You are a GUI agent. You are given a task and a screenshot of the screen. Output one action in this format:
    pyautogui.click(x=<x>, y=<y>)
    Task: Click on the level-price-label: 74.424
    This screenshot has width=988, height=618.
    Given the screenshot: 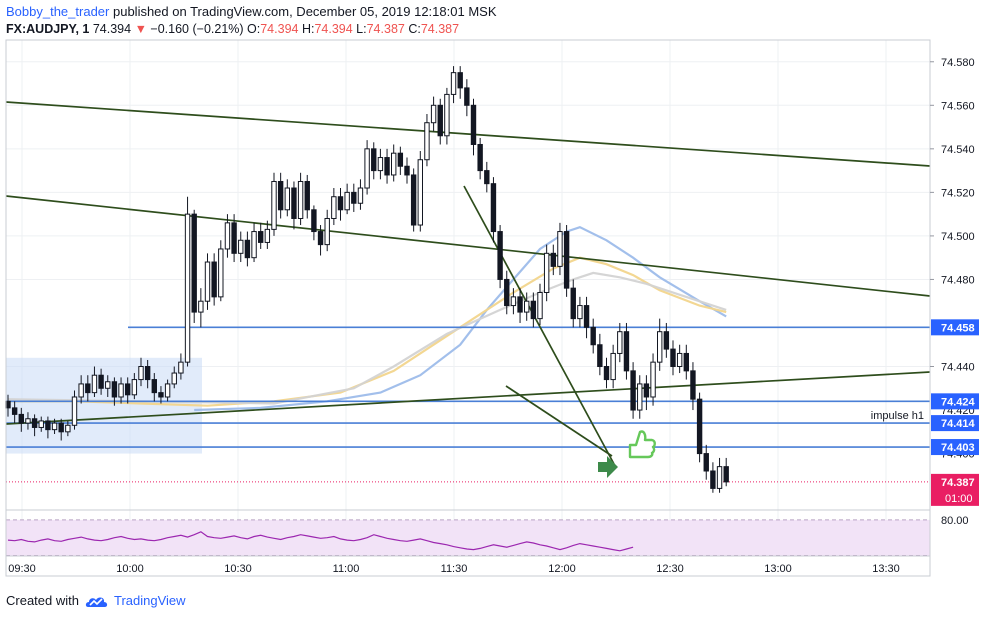 What is the action you would take?
    pyautogui.click(x=955, y=401)
    